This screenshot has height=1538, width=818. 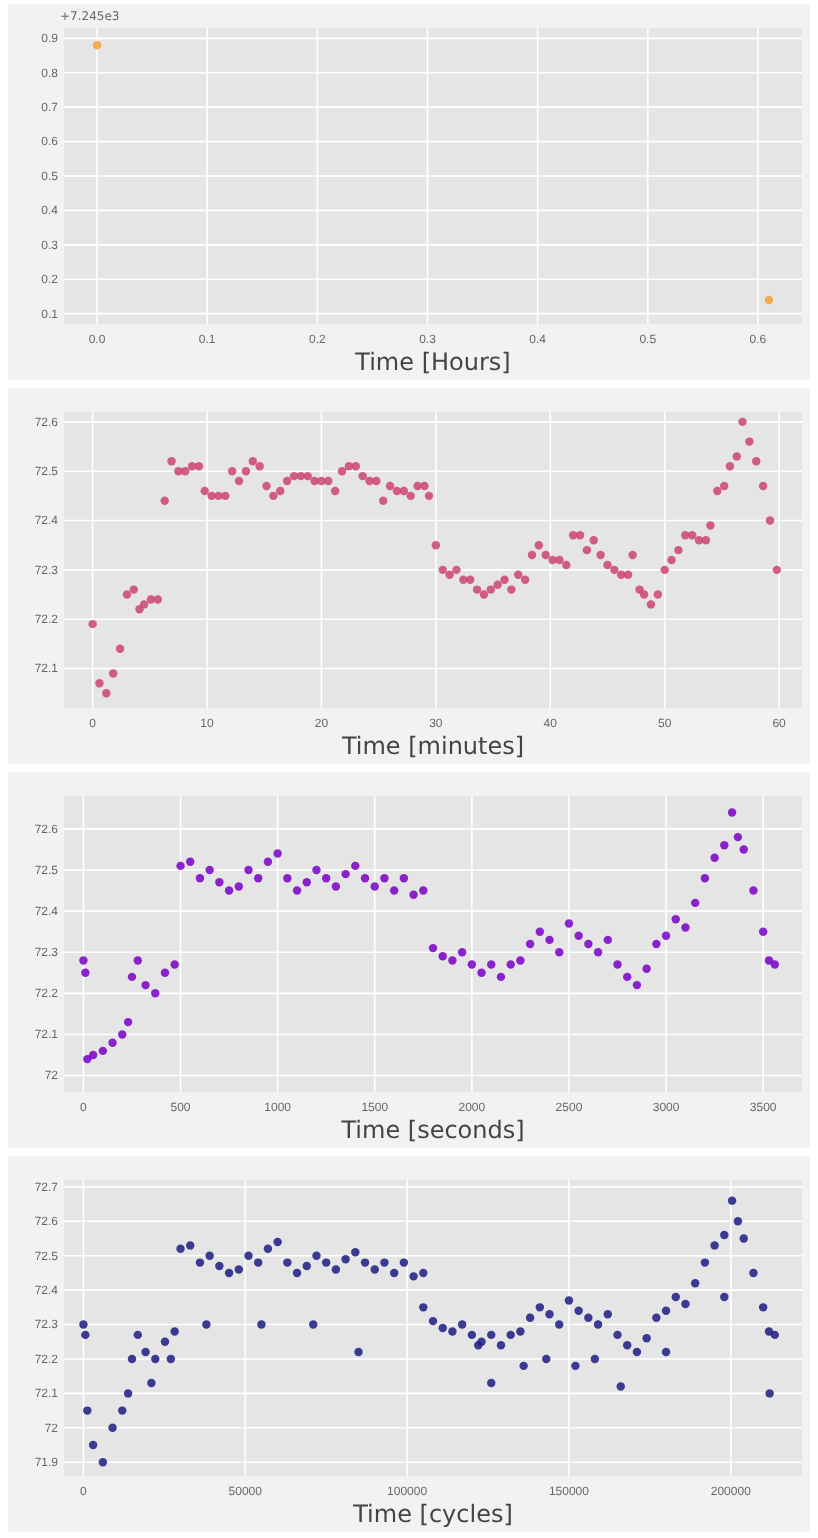 I want to click on x-axis-title: Time [cycles], so click(x=432, y=1514).